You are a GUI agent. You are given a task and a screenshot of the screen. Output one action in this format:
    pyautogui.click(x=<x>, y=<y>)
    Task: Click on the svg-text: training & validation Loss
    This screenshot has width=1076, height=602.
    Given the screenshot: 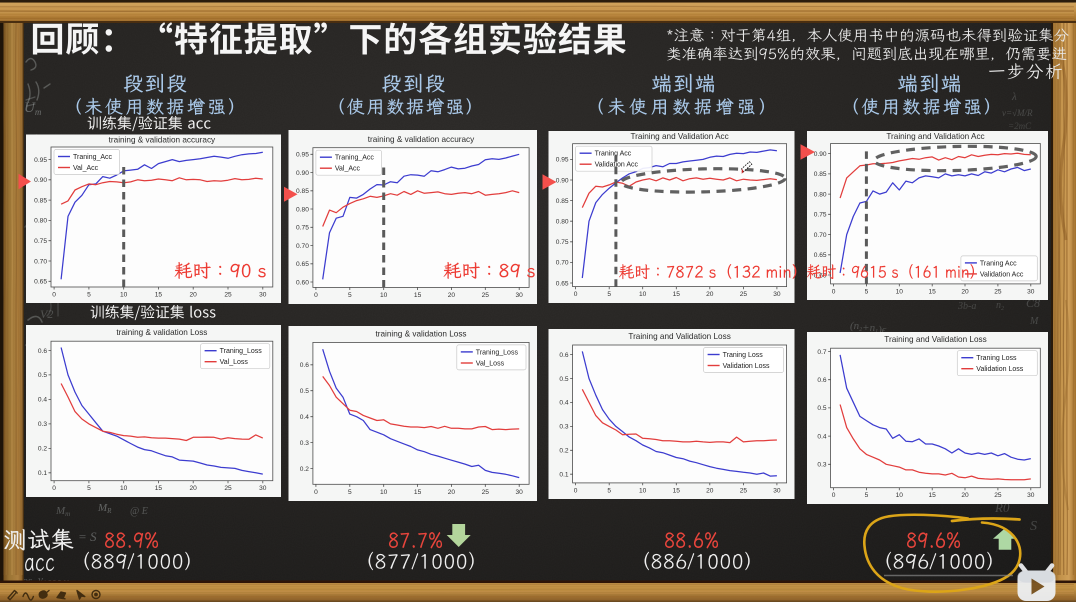 What is the action you would take?
    pyautogui.click(x=161, y=332)
    